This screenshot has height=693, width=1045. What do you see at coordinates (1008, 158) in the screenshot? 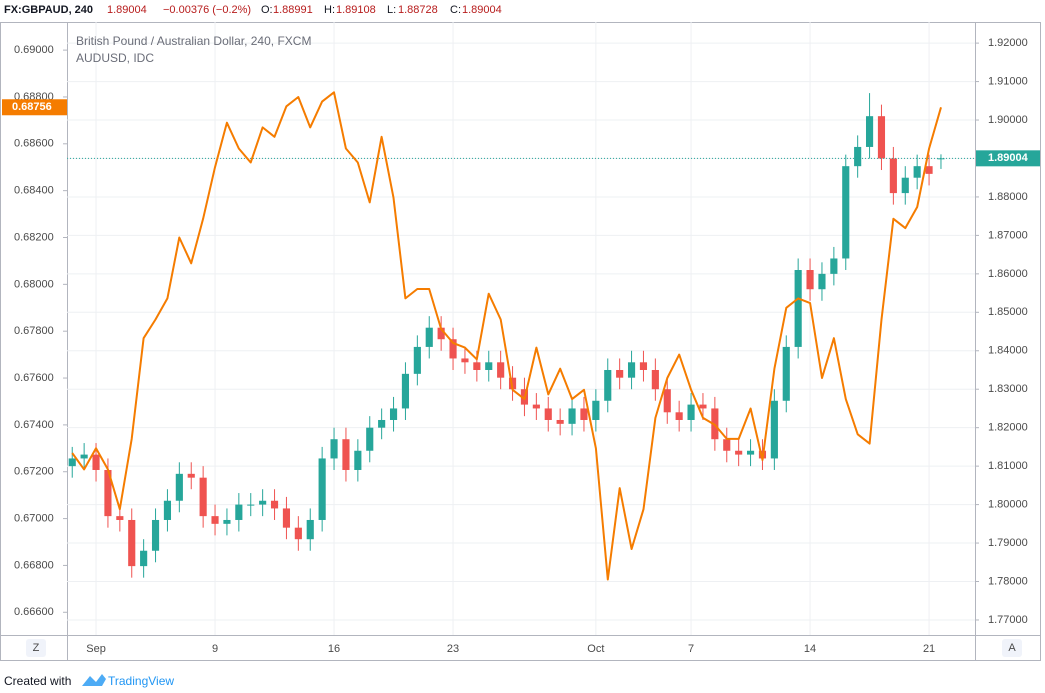
I see `last-price-tag` at bounding box center [1008, 158].